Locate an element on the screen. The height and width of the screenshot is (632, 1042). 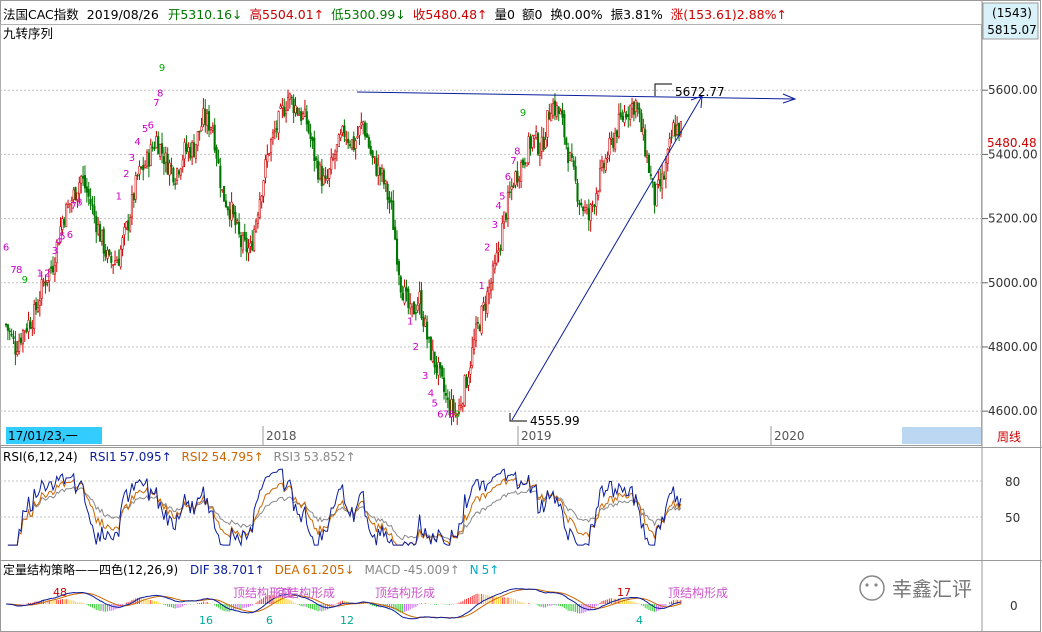
rsi1-value: 57.095↑ is located at coordinates (146, 457).